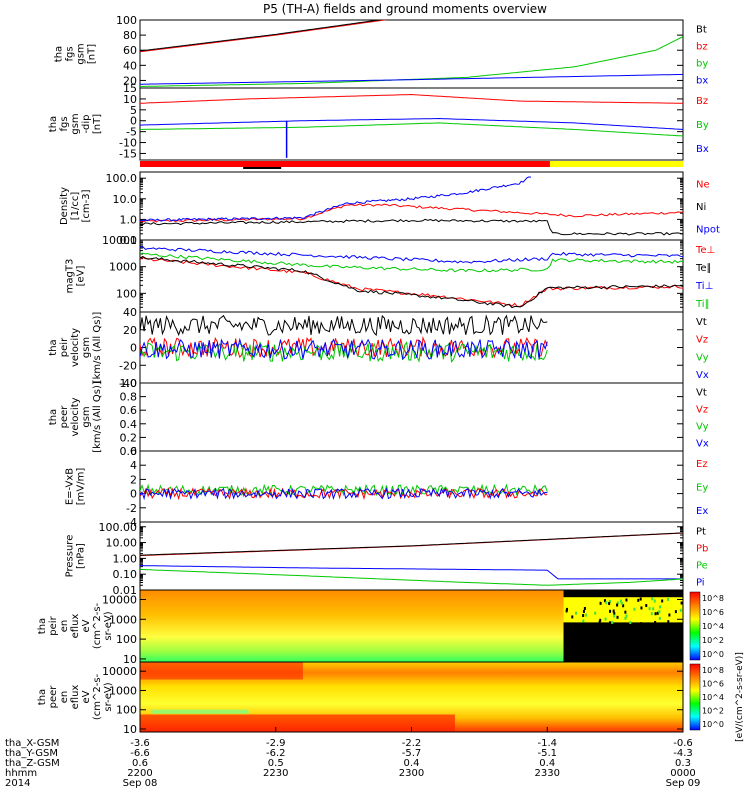  I want to click on y-axis-label: [nPa], so click(81, 556).